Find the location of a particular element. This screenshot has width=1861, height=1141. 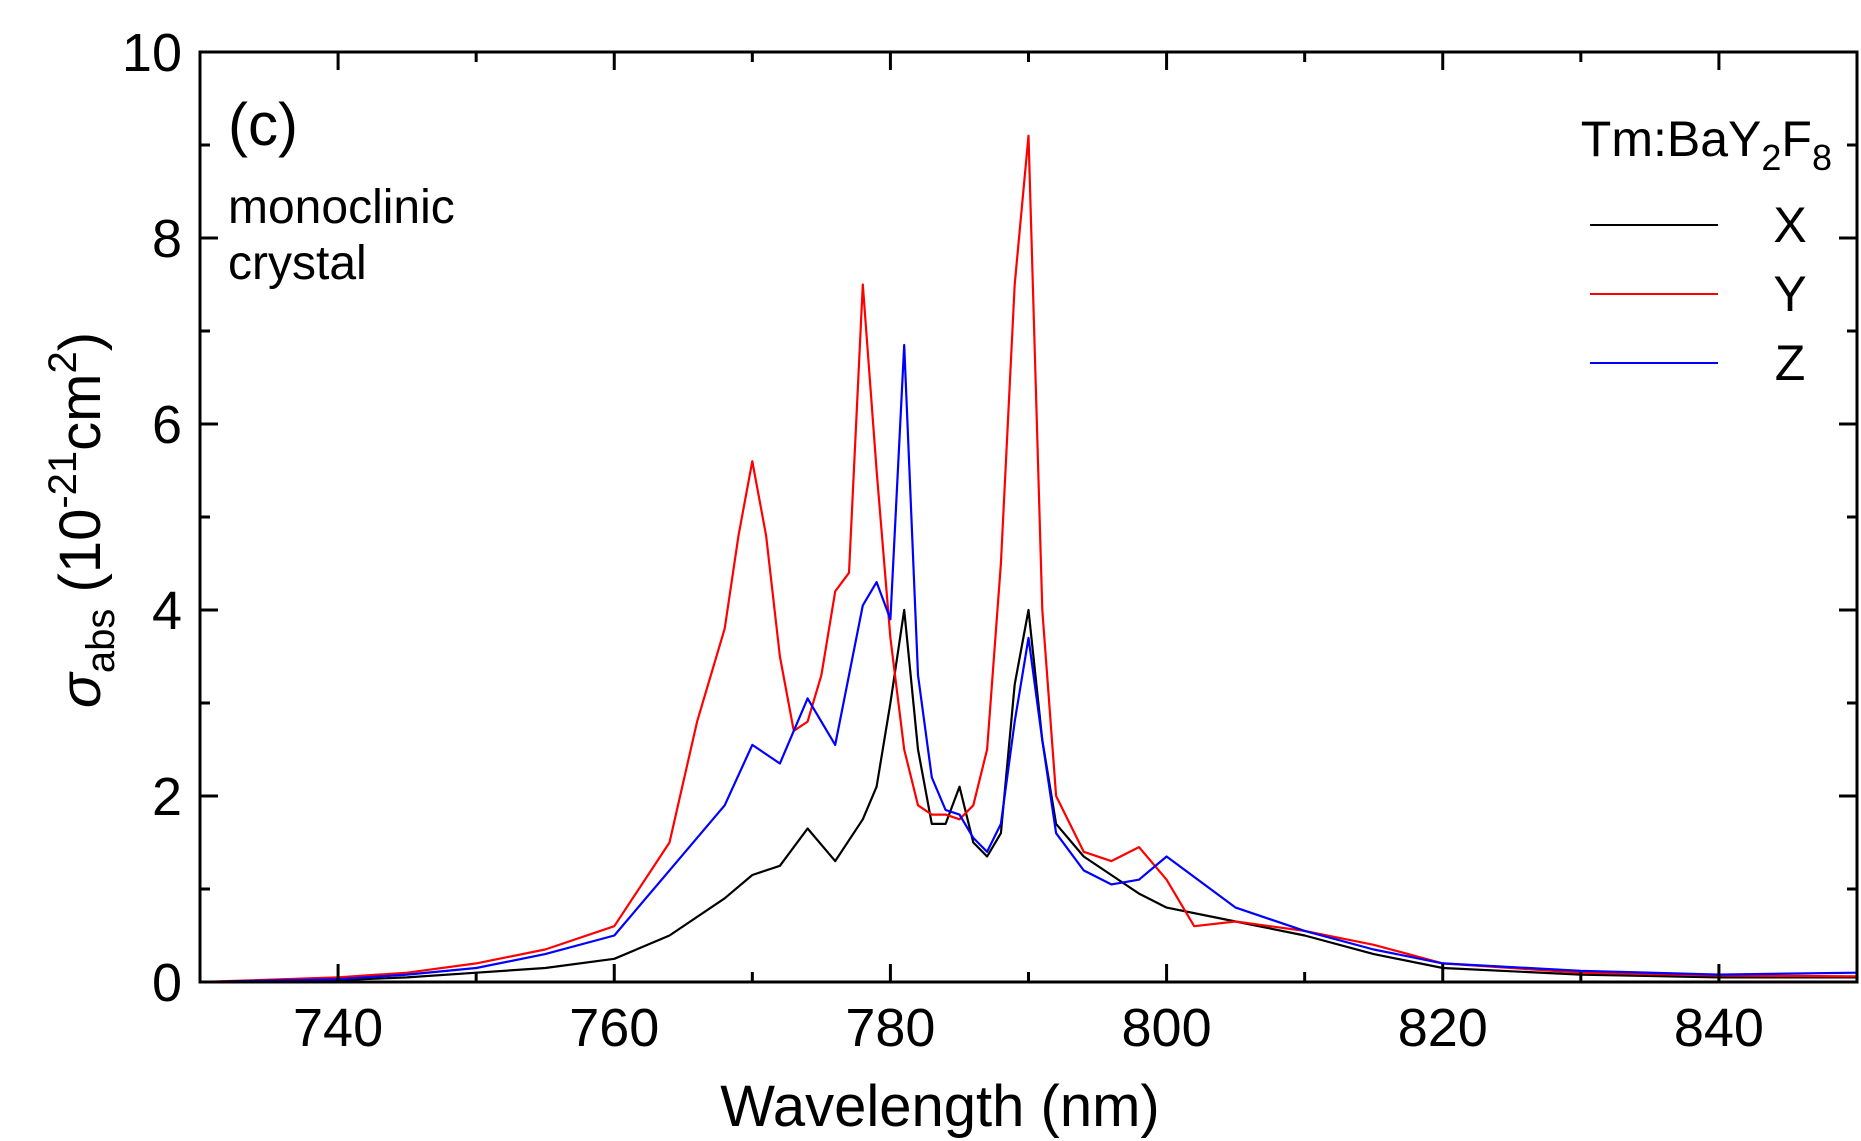

legend-title-sub1: 2 is located at coordinates (1771, 157).